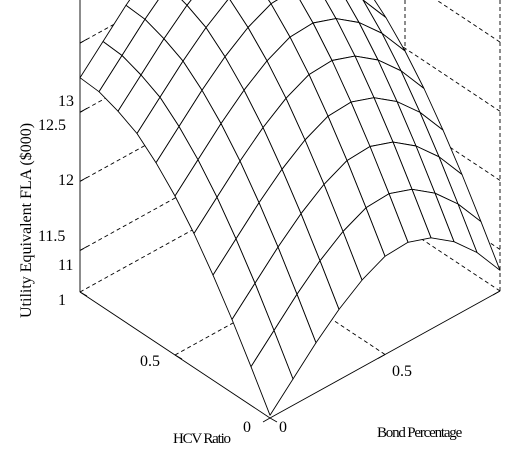 Image resolution: width=513 pixels, height=451 pixels. What do you see at coordinates (66, 180) in the screenshot?
I see `z-tick-label: 12` at bounding box center [66, 180].